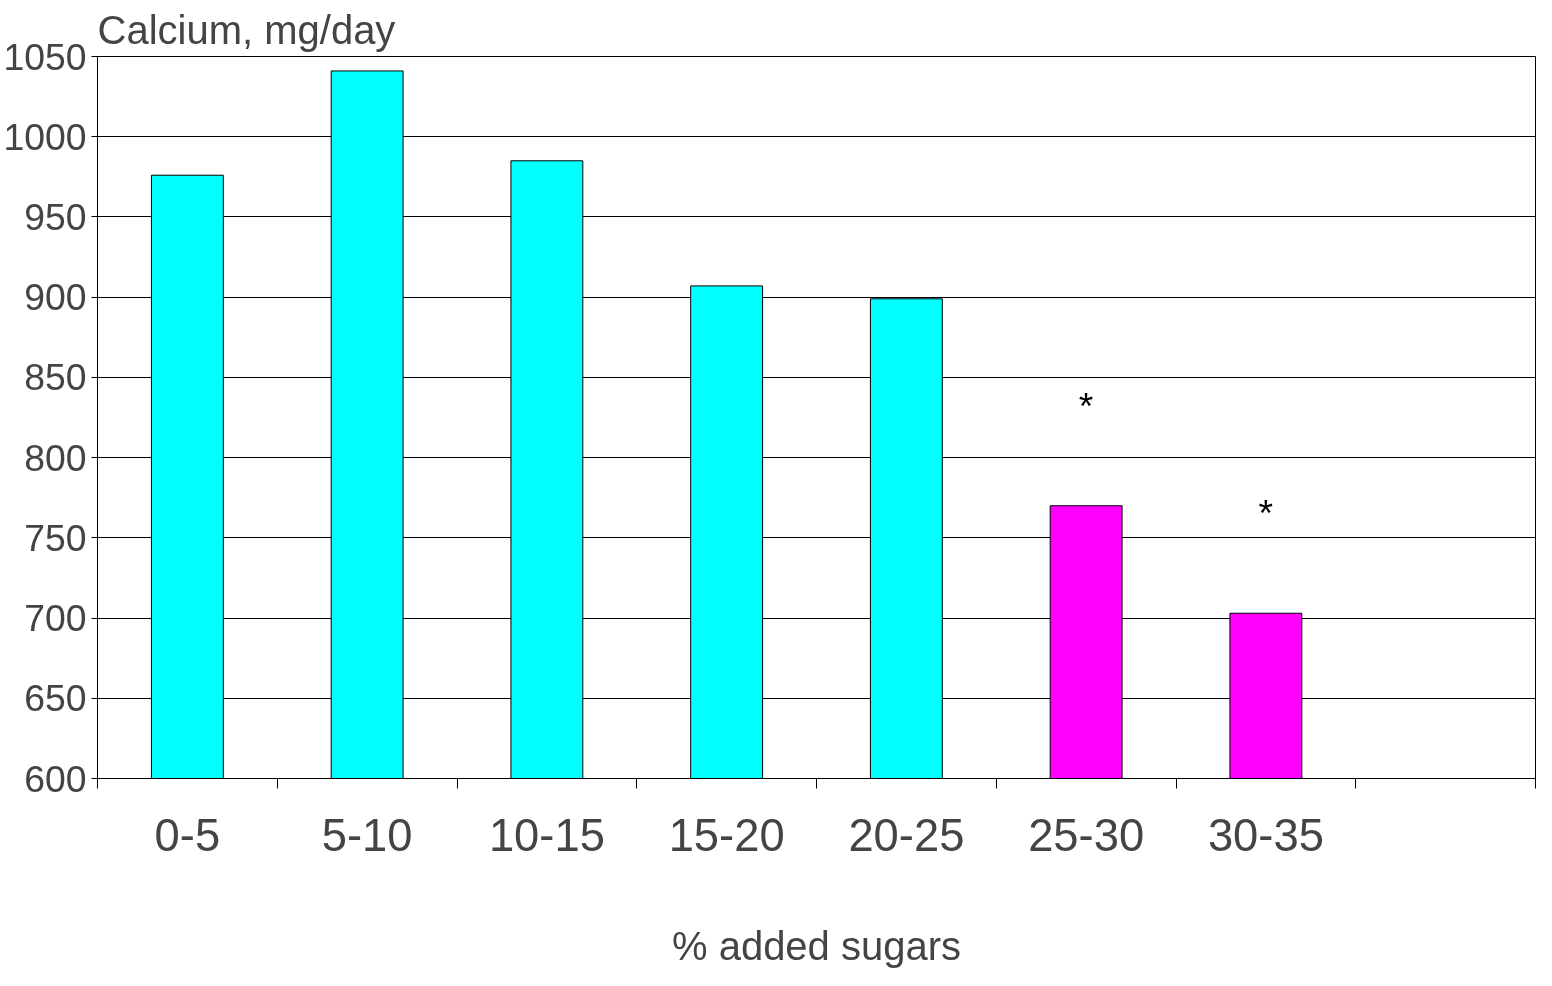  Describe the element at coordinates (1265, 835) in the screenshot. I see `x-tick-label: 30-35` at that location.